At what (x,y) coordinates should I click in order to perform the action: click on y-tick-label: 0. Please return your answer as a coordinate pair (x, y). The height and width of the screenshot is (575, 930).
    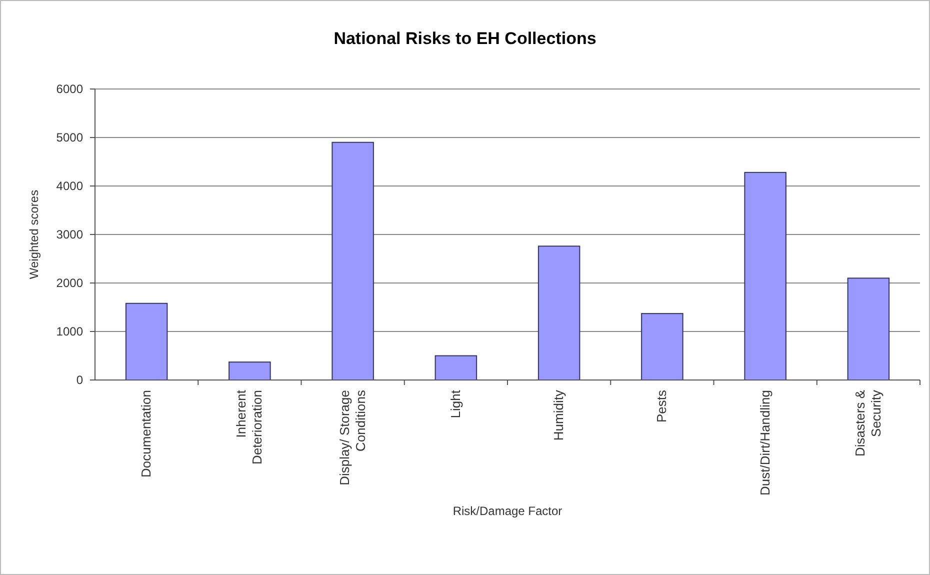
    Looking at the image, I should click on (80, 380).